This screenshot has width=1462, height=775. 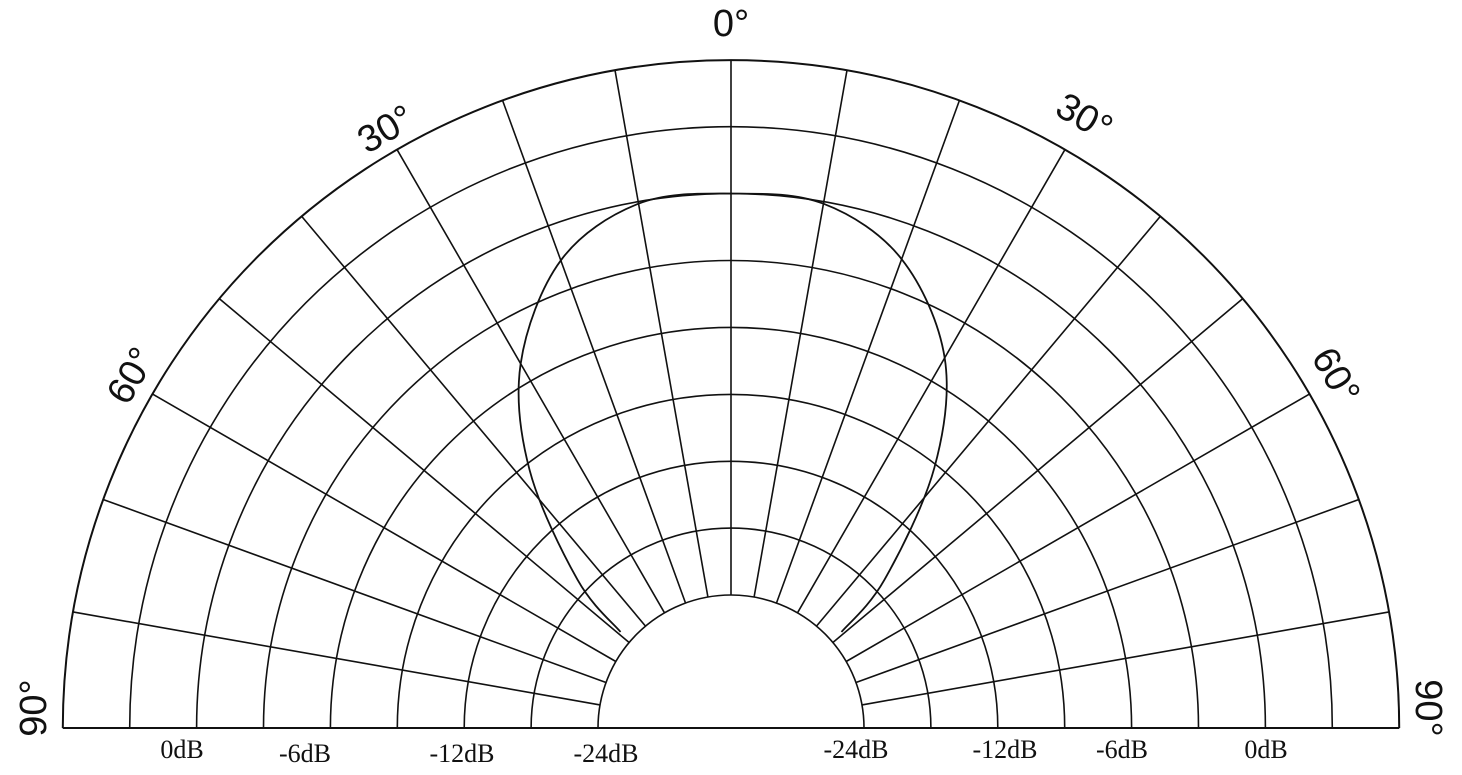 What do you see at coordinates (1005, 749) in the screenshot?
I see `radial-label-right-12db: -12dB` at bounding box center [1005, 749].